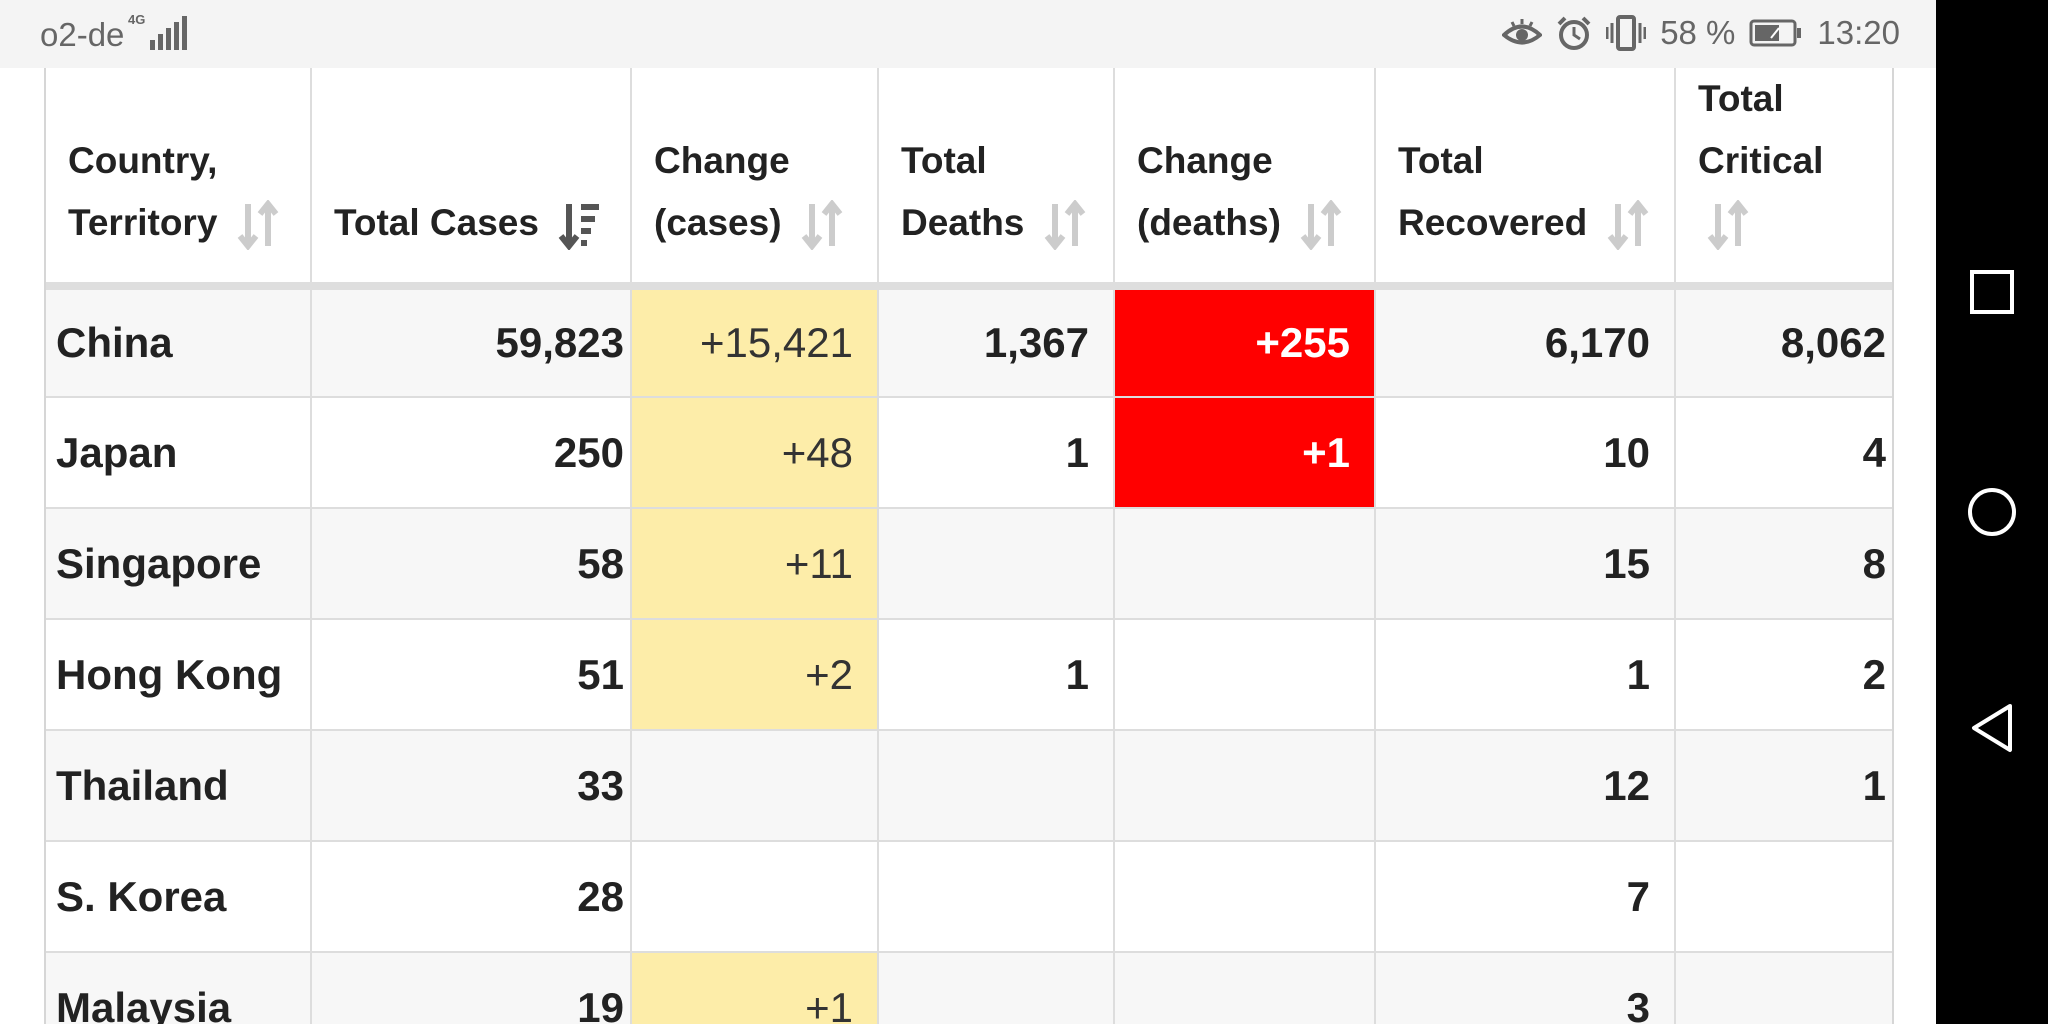 The image size is (2048, 1024). I want to click on table-row: Singapore 58 +11 15 8, so click(969, 564).